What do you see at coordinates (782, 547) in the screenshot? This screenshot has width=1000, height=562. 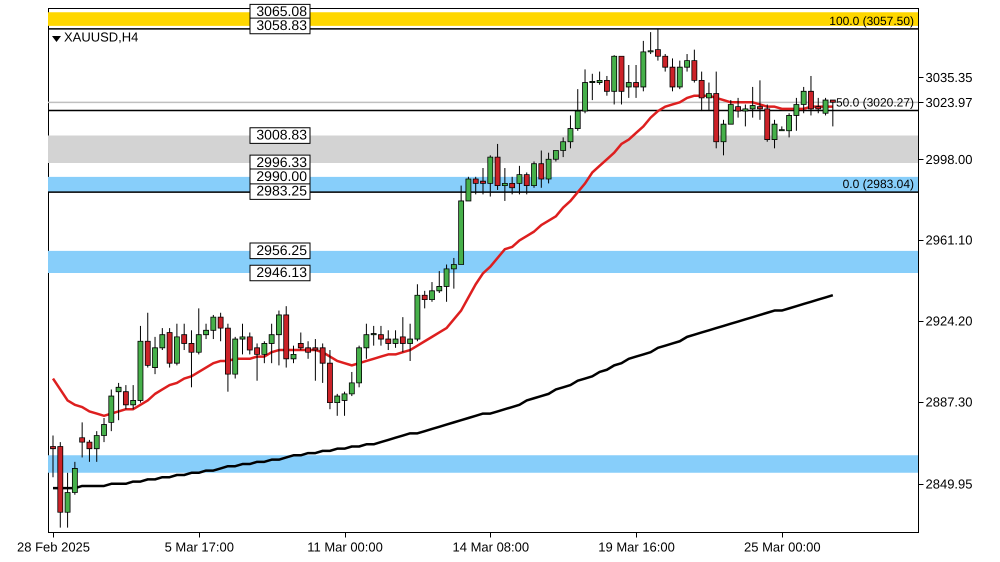 I see `x-tick-label: 25 Mar 00:00` at bounding box center [782, 547].